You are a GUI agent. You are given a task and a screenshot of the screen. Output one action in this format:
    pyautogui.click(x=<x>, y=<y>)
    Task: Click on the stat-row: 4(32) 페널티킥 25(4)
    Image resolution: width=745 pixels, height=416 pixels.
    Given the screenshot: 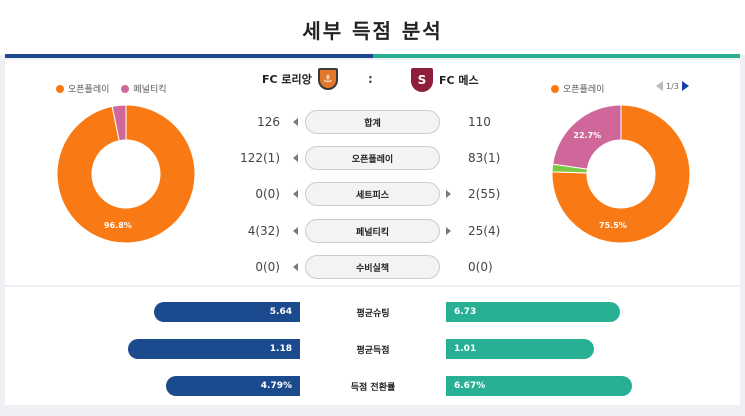 What is the action you would take?
    pyautogui.click(x=372, y=231)
    